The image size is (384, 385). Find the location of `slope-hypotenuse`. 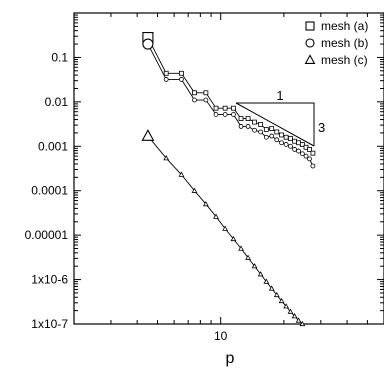

slope-hypotenuse is located at coordinates (275, 124).